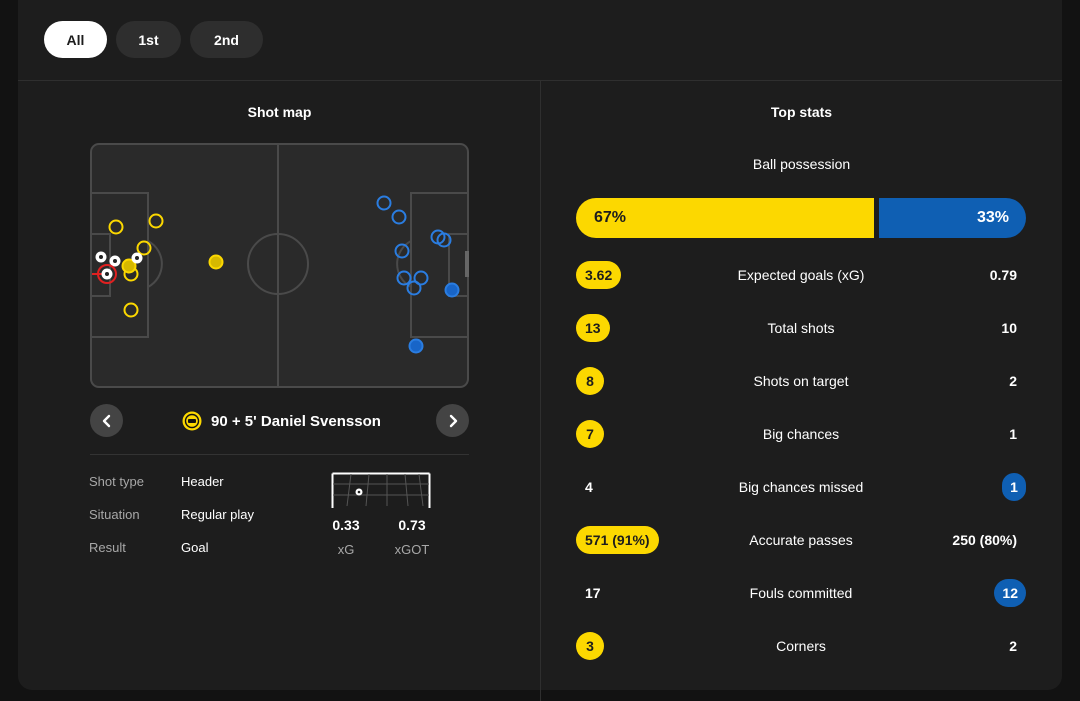 This screenshot has width=1080, height=701. What do you see at coordinates (195, 547) in the screenshot?
I see `result-value: Goal` at bounding box center [195, 547].